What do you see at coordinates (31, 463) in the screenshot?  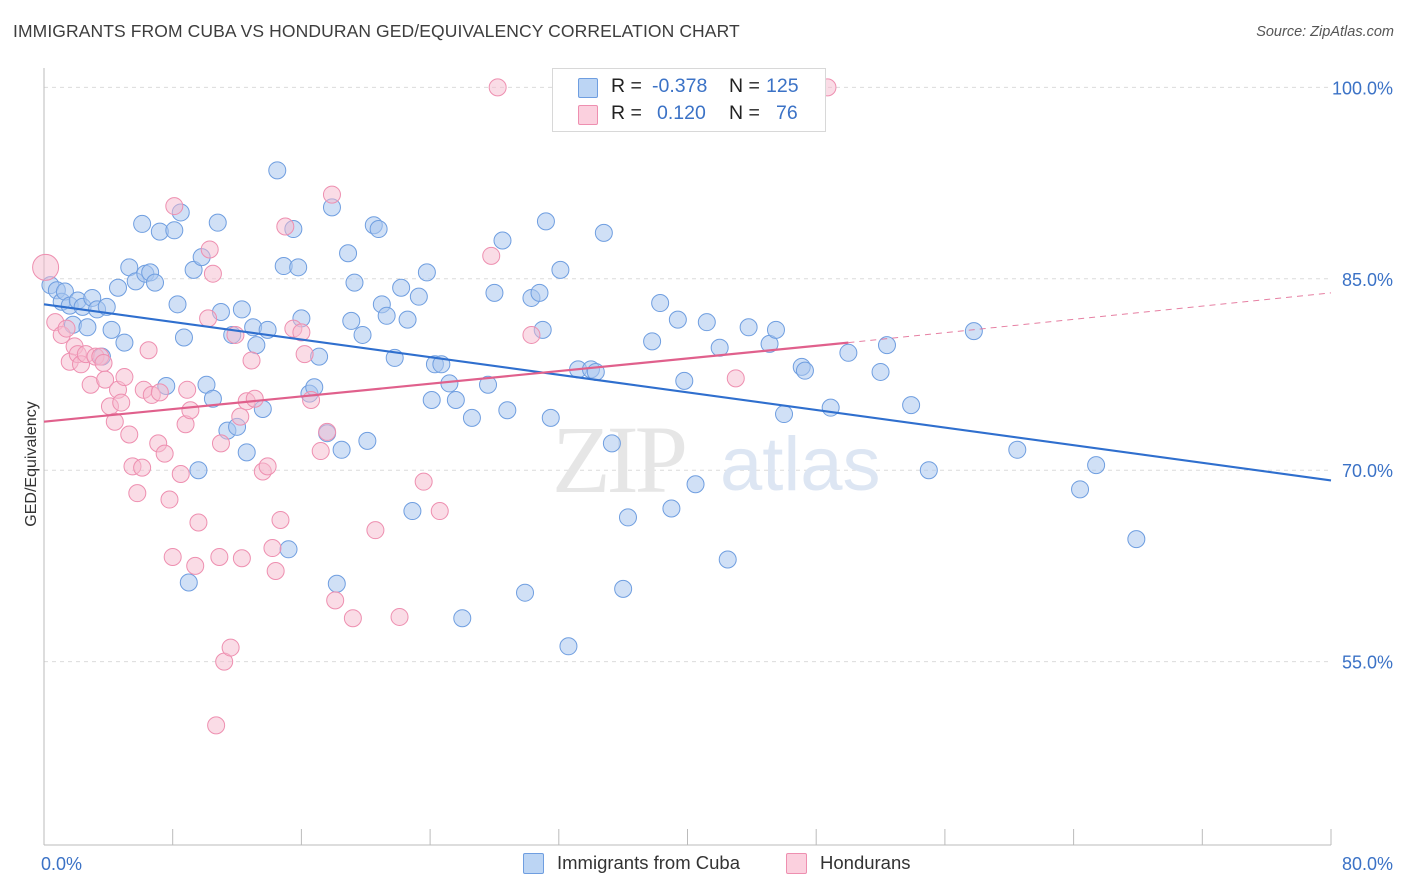 I see `y-axis-label: GED/Equivalency` at bounding box center [31, 463].